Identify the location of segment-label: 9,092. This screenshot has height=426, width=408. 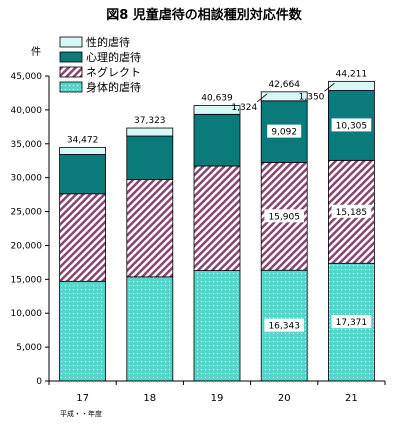
(284, 133).